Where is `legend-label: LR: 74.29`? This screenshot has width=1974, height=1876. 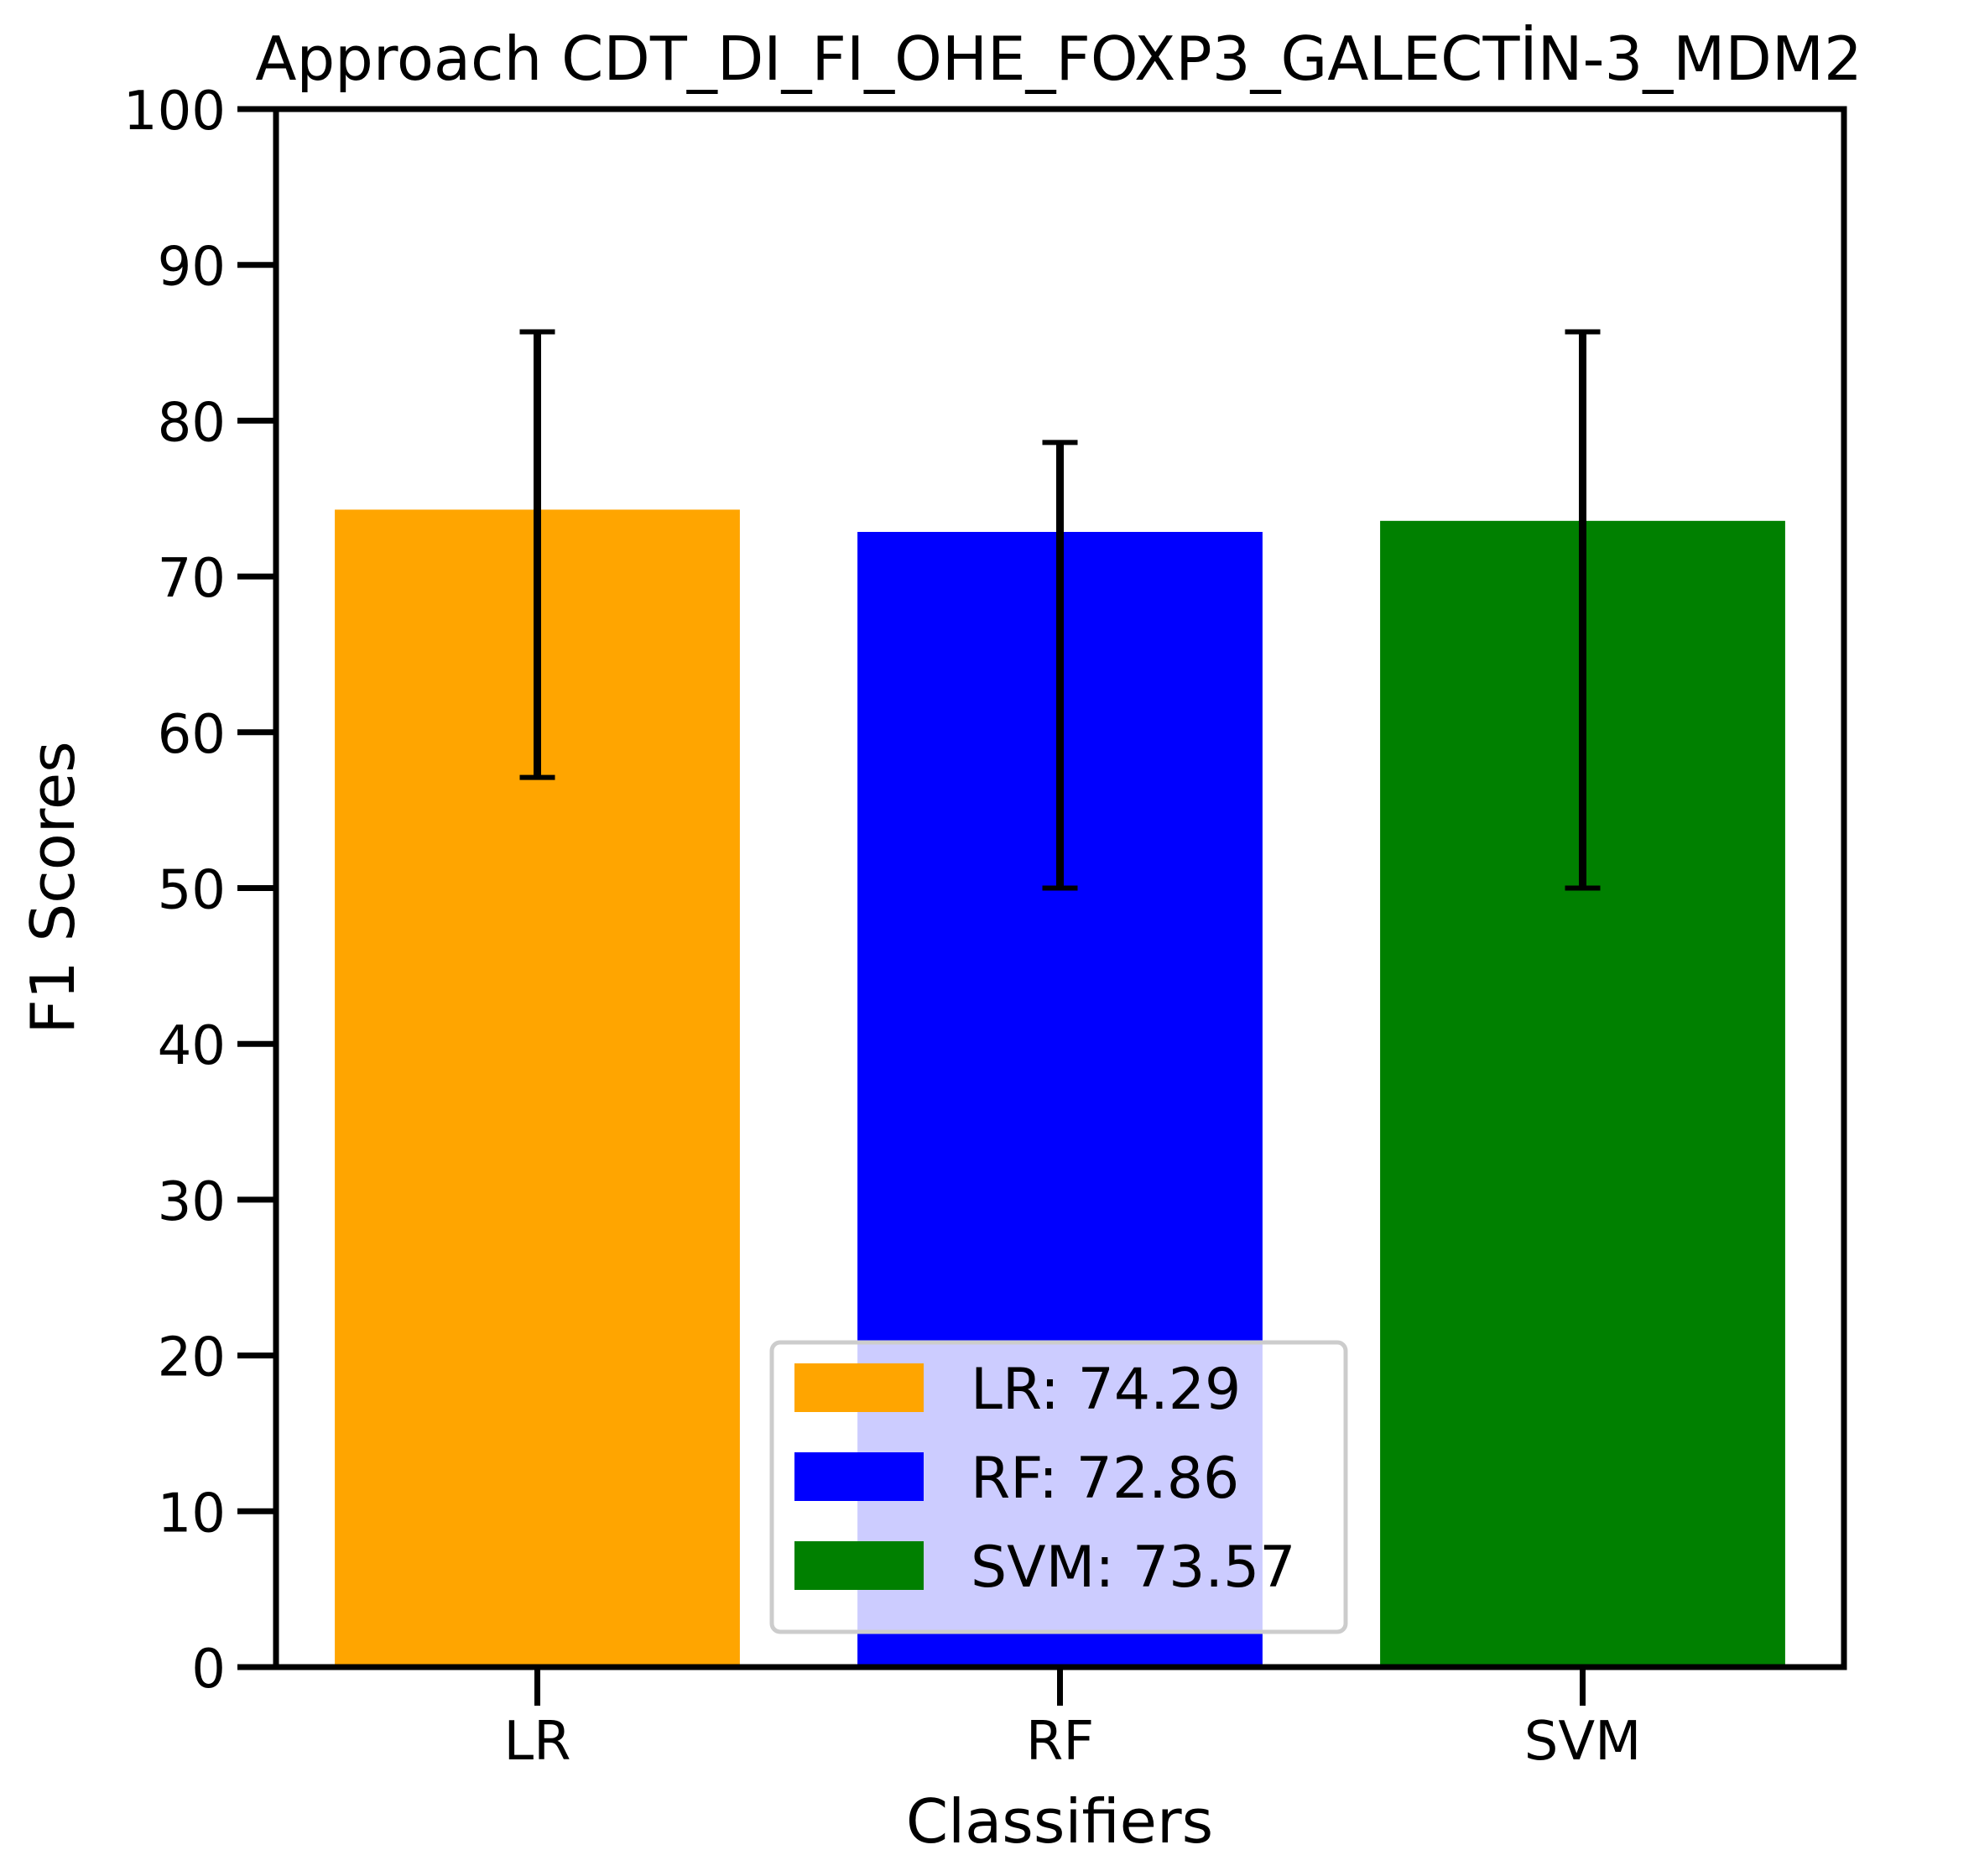 legend-label: LR: 74.29 is located at coordinates (1106, 1390).